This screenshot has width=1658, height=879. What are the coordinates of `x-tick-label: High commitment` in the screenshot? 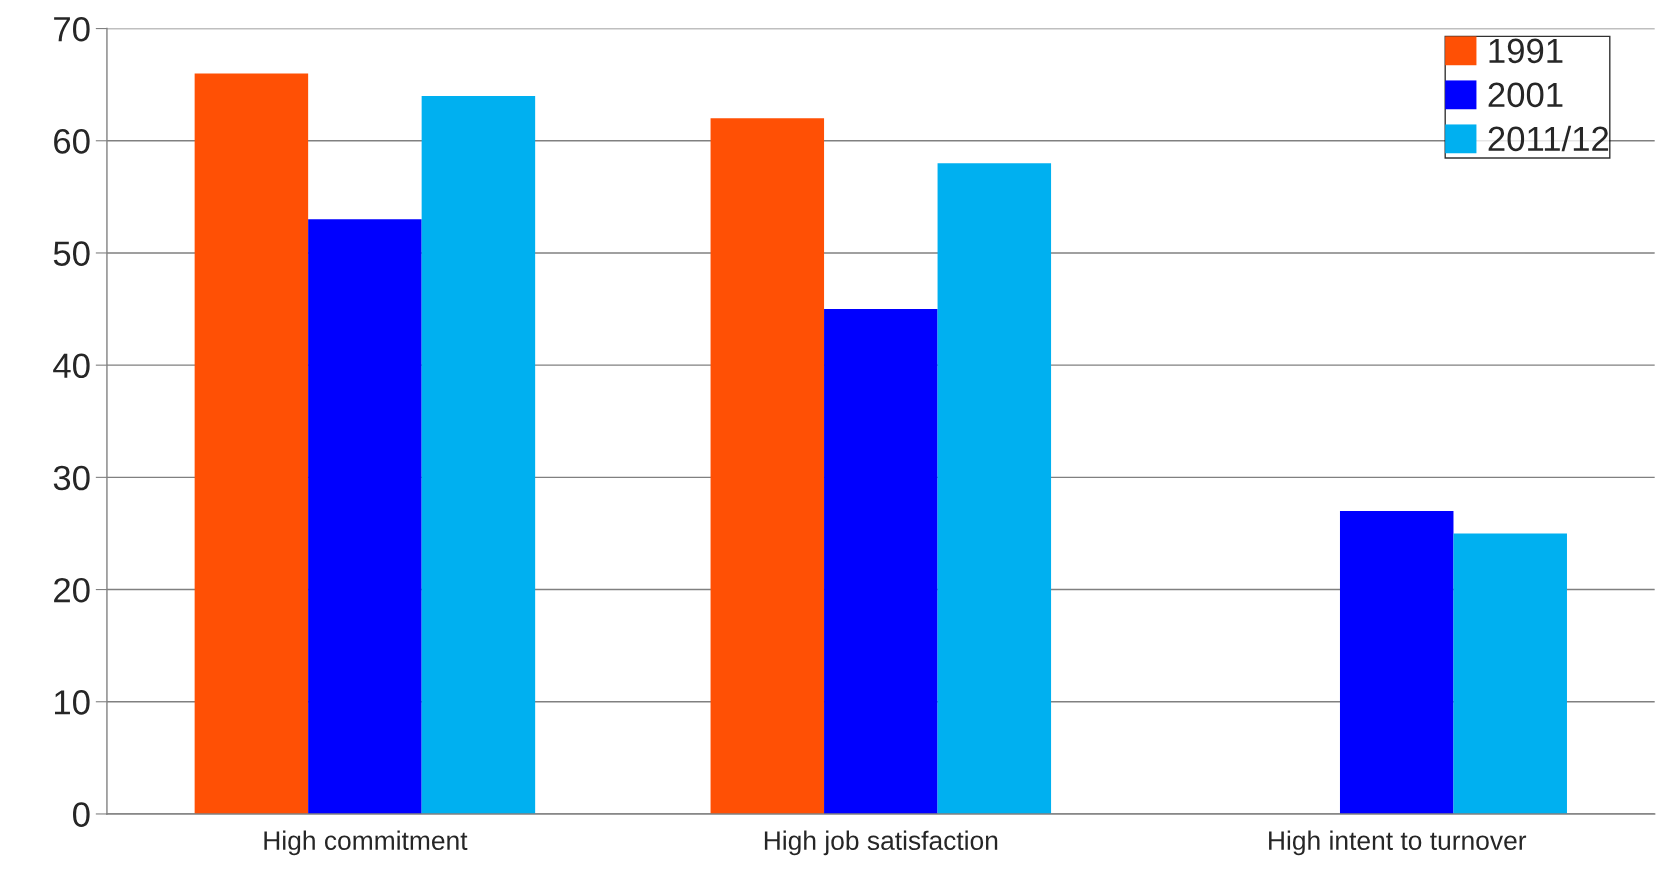 It's located at (366, 843).